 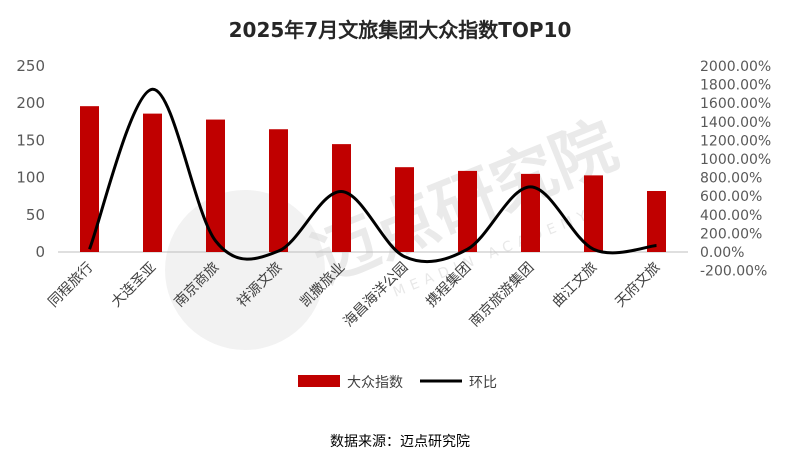 I want to click on y-right-tick-label: 200.00%, so click(x=731, y=234).